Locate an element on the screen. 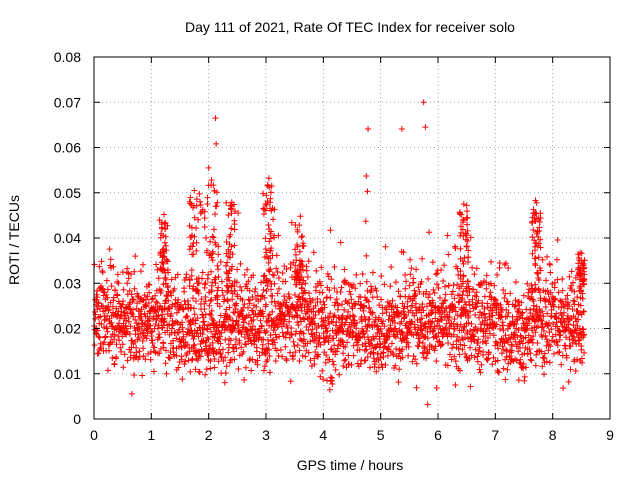 The width and height of the screenshot is (640, 480). y-tick-label: 0.03 is located at coordinates (67, 283).